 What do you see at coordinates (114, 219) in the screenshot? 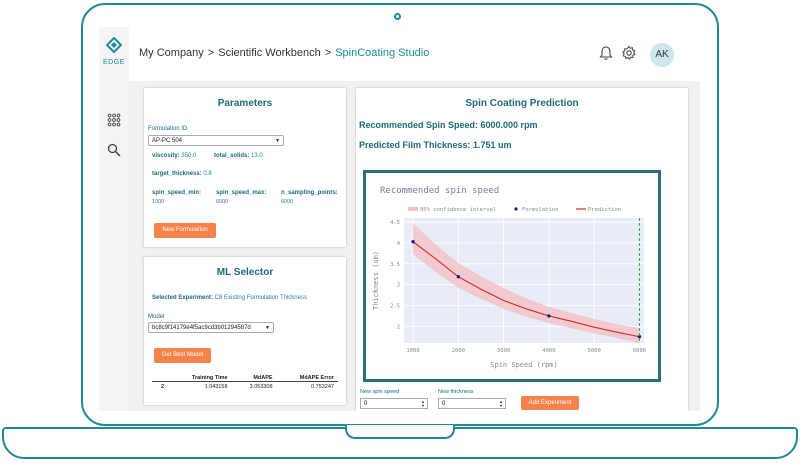
I see `sidebar: EDGE` at bounding box center [114, 219].